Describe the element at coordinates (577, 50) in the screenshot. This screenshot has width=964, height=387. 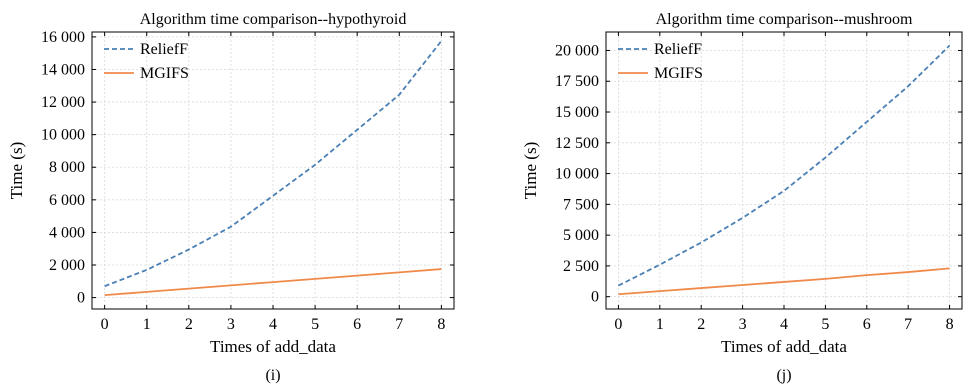
I see `y-tick-label: 20 000` at that location.